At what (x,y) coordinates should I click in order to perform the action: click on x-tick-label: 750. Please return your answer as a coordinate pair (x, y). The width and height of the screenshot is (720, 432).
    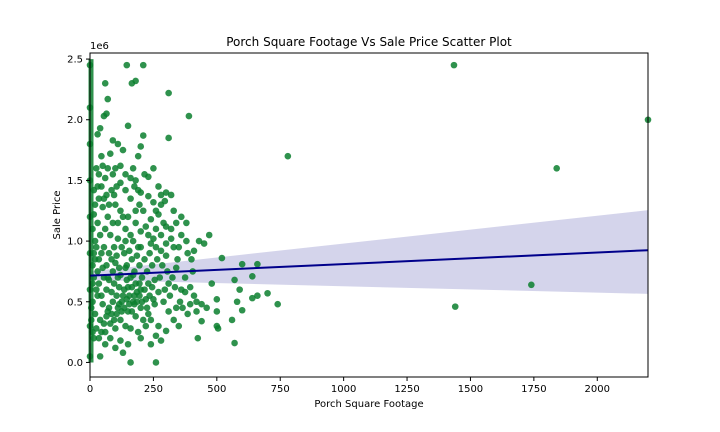
    Looking at the image, I should click on (280, 389).